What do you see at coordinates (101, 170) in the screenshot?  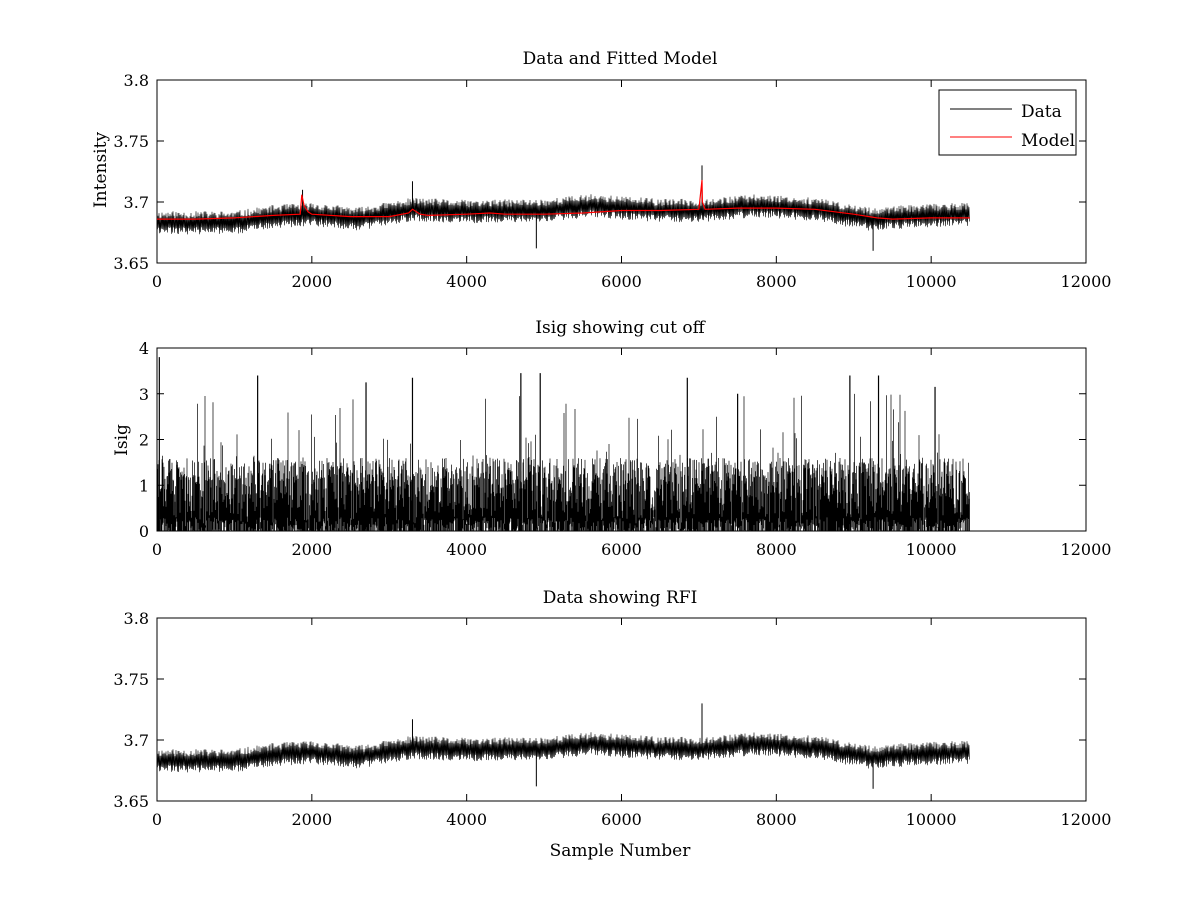 I see `panel-1-ylabel: Intensity` at bounding box center [101, 170].